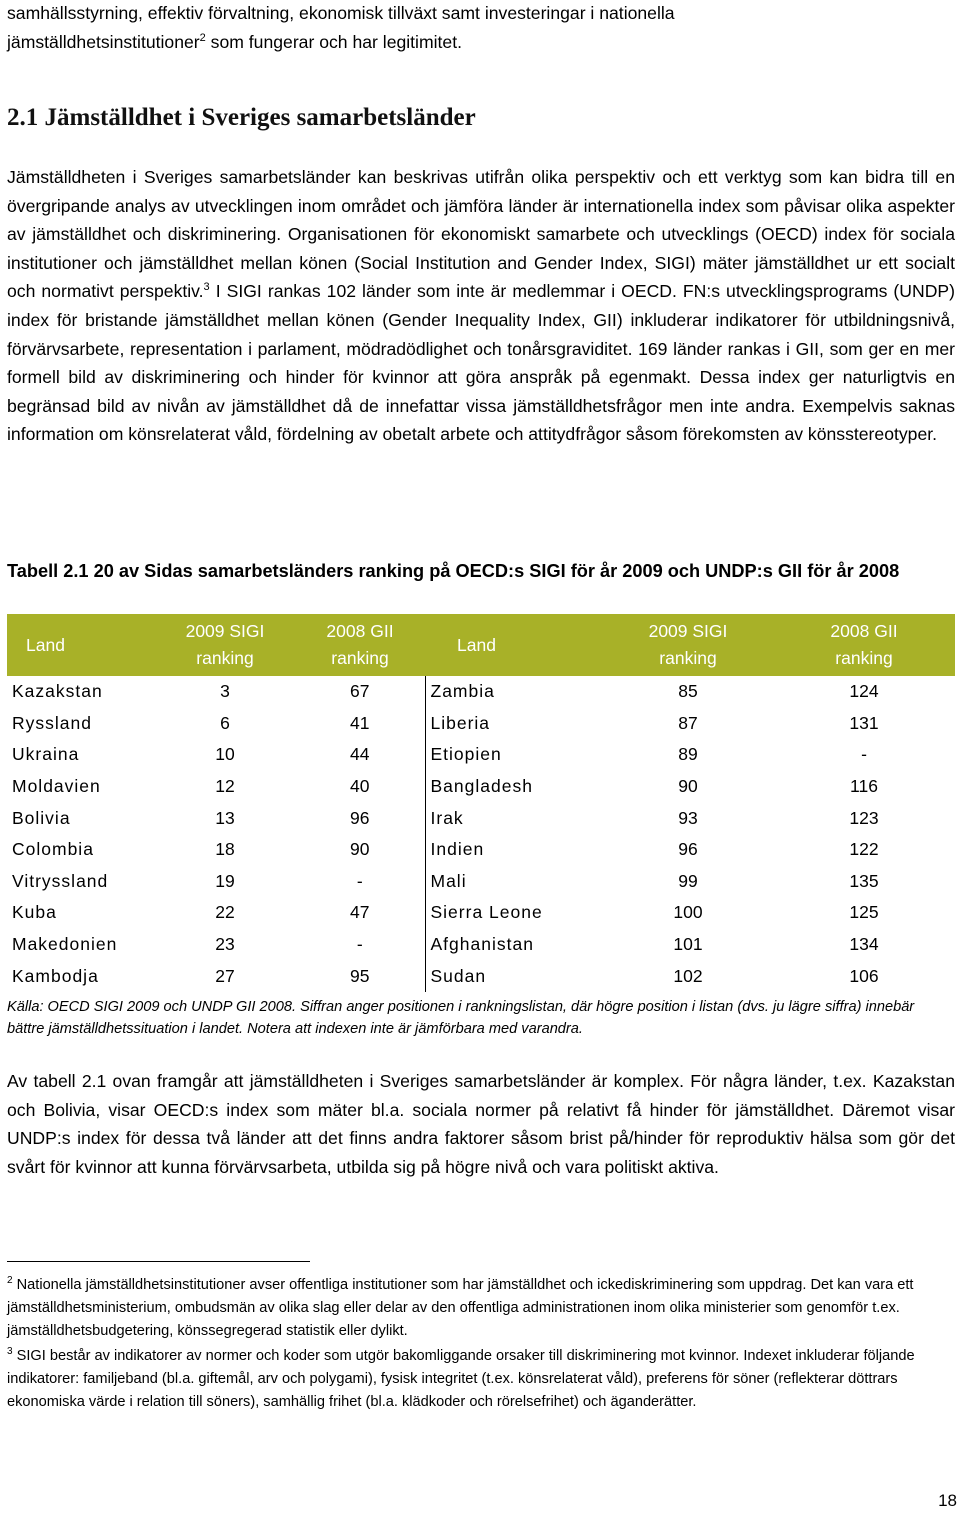  I want to click on country-left-cell: Kuba, so click(34, 912).